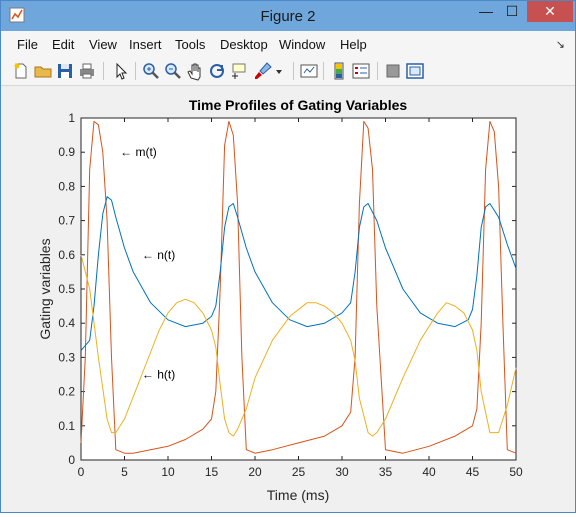  What do you see at coordinates (168, 472) in the screenshot?
I see `x-tick-label: 10` at bounding box center [168, 472].